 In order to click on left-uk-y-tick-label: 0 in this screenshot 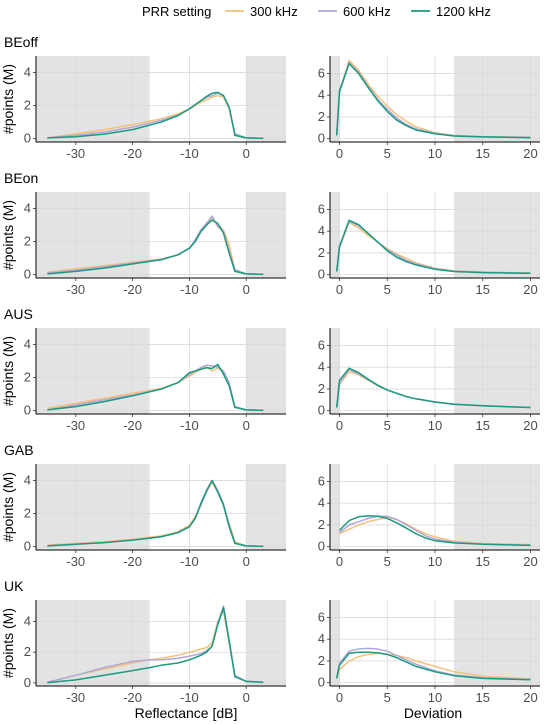, I will do `click(27, 682)`.